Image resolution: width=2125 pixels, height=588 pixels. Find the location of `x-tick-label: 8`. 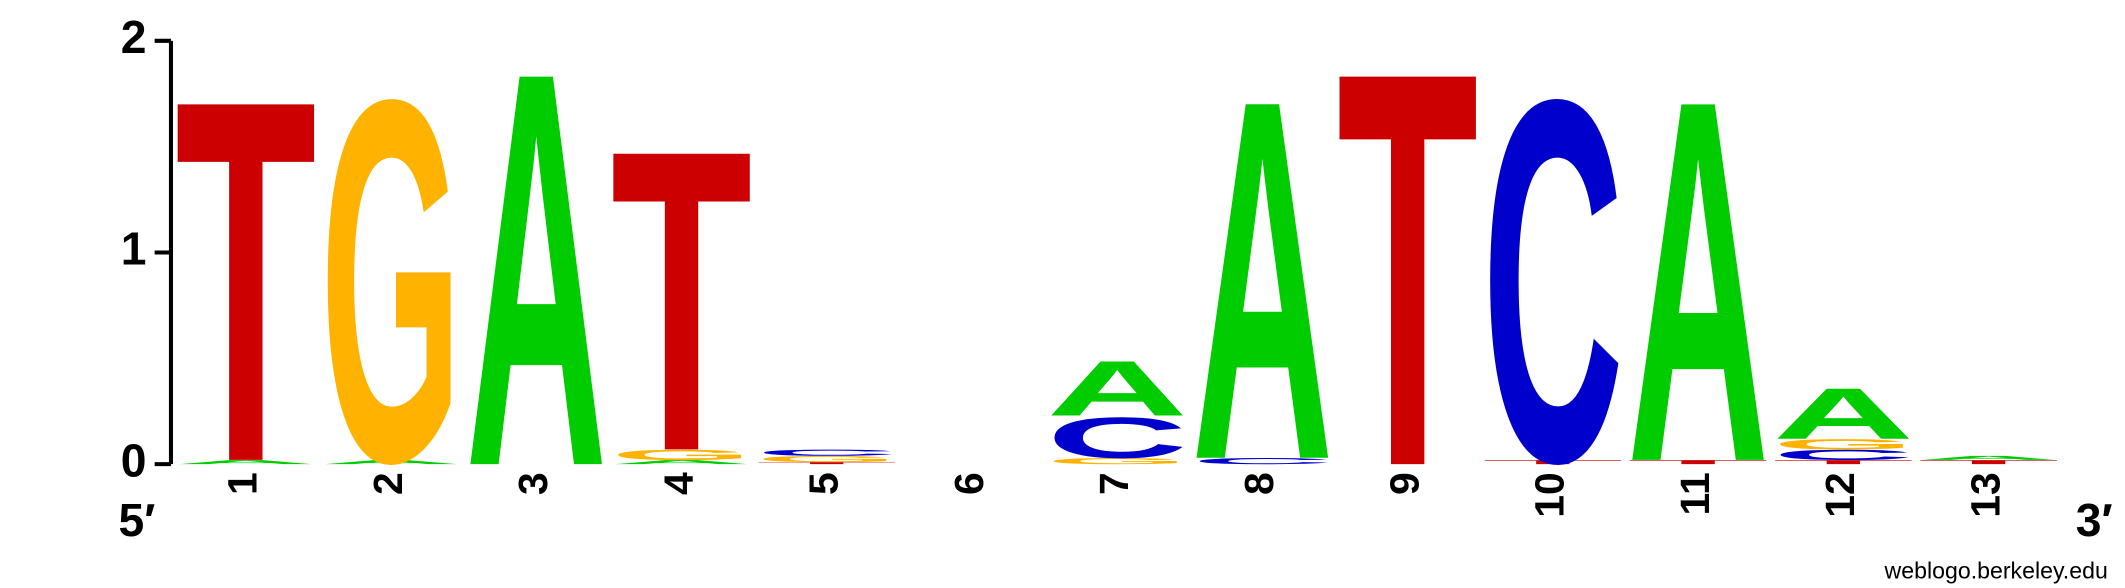

x-tick-label: 8 is located at coordinates (1259, 483).